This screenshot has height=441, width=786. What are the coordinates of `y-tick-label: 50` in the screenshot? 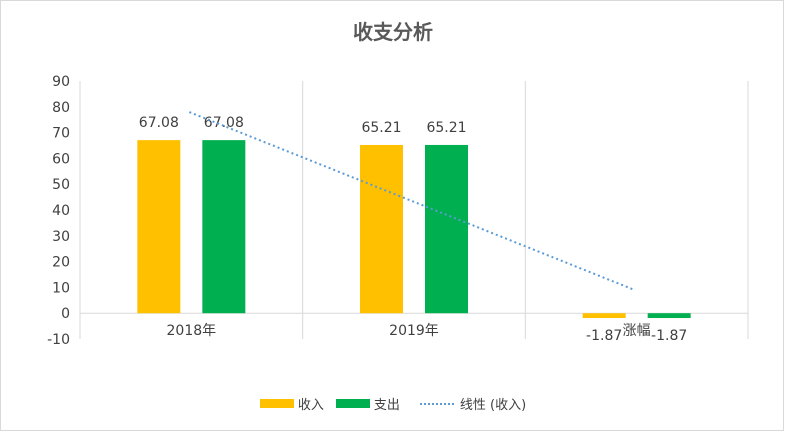 It's located at (61, 185).